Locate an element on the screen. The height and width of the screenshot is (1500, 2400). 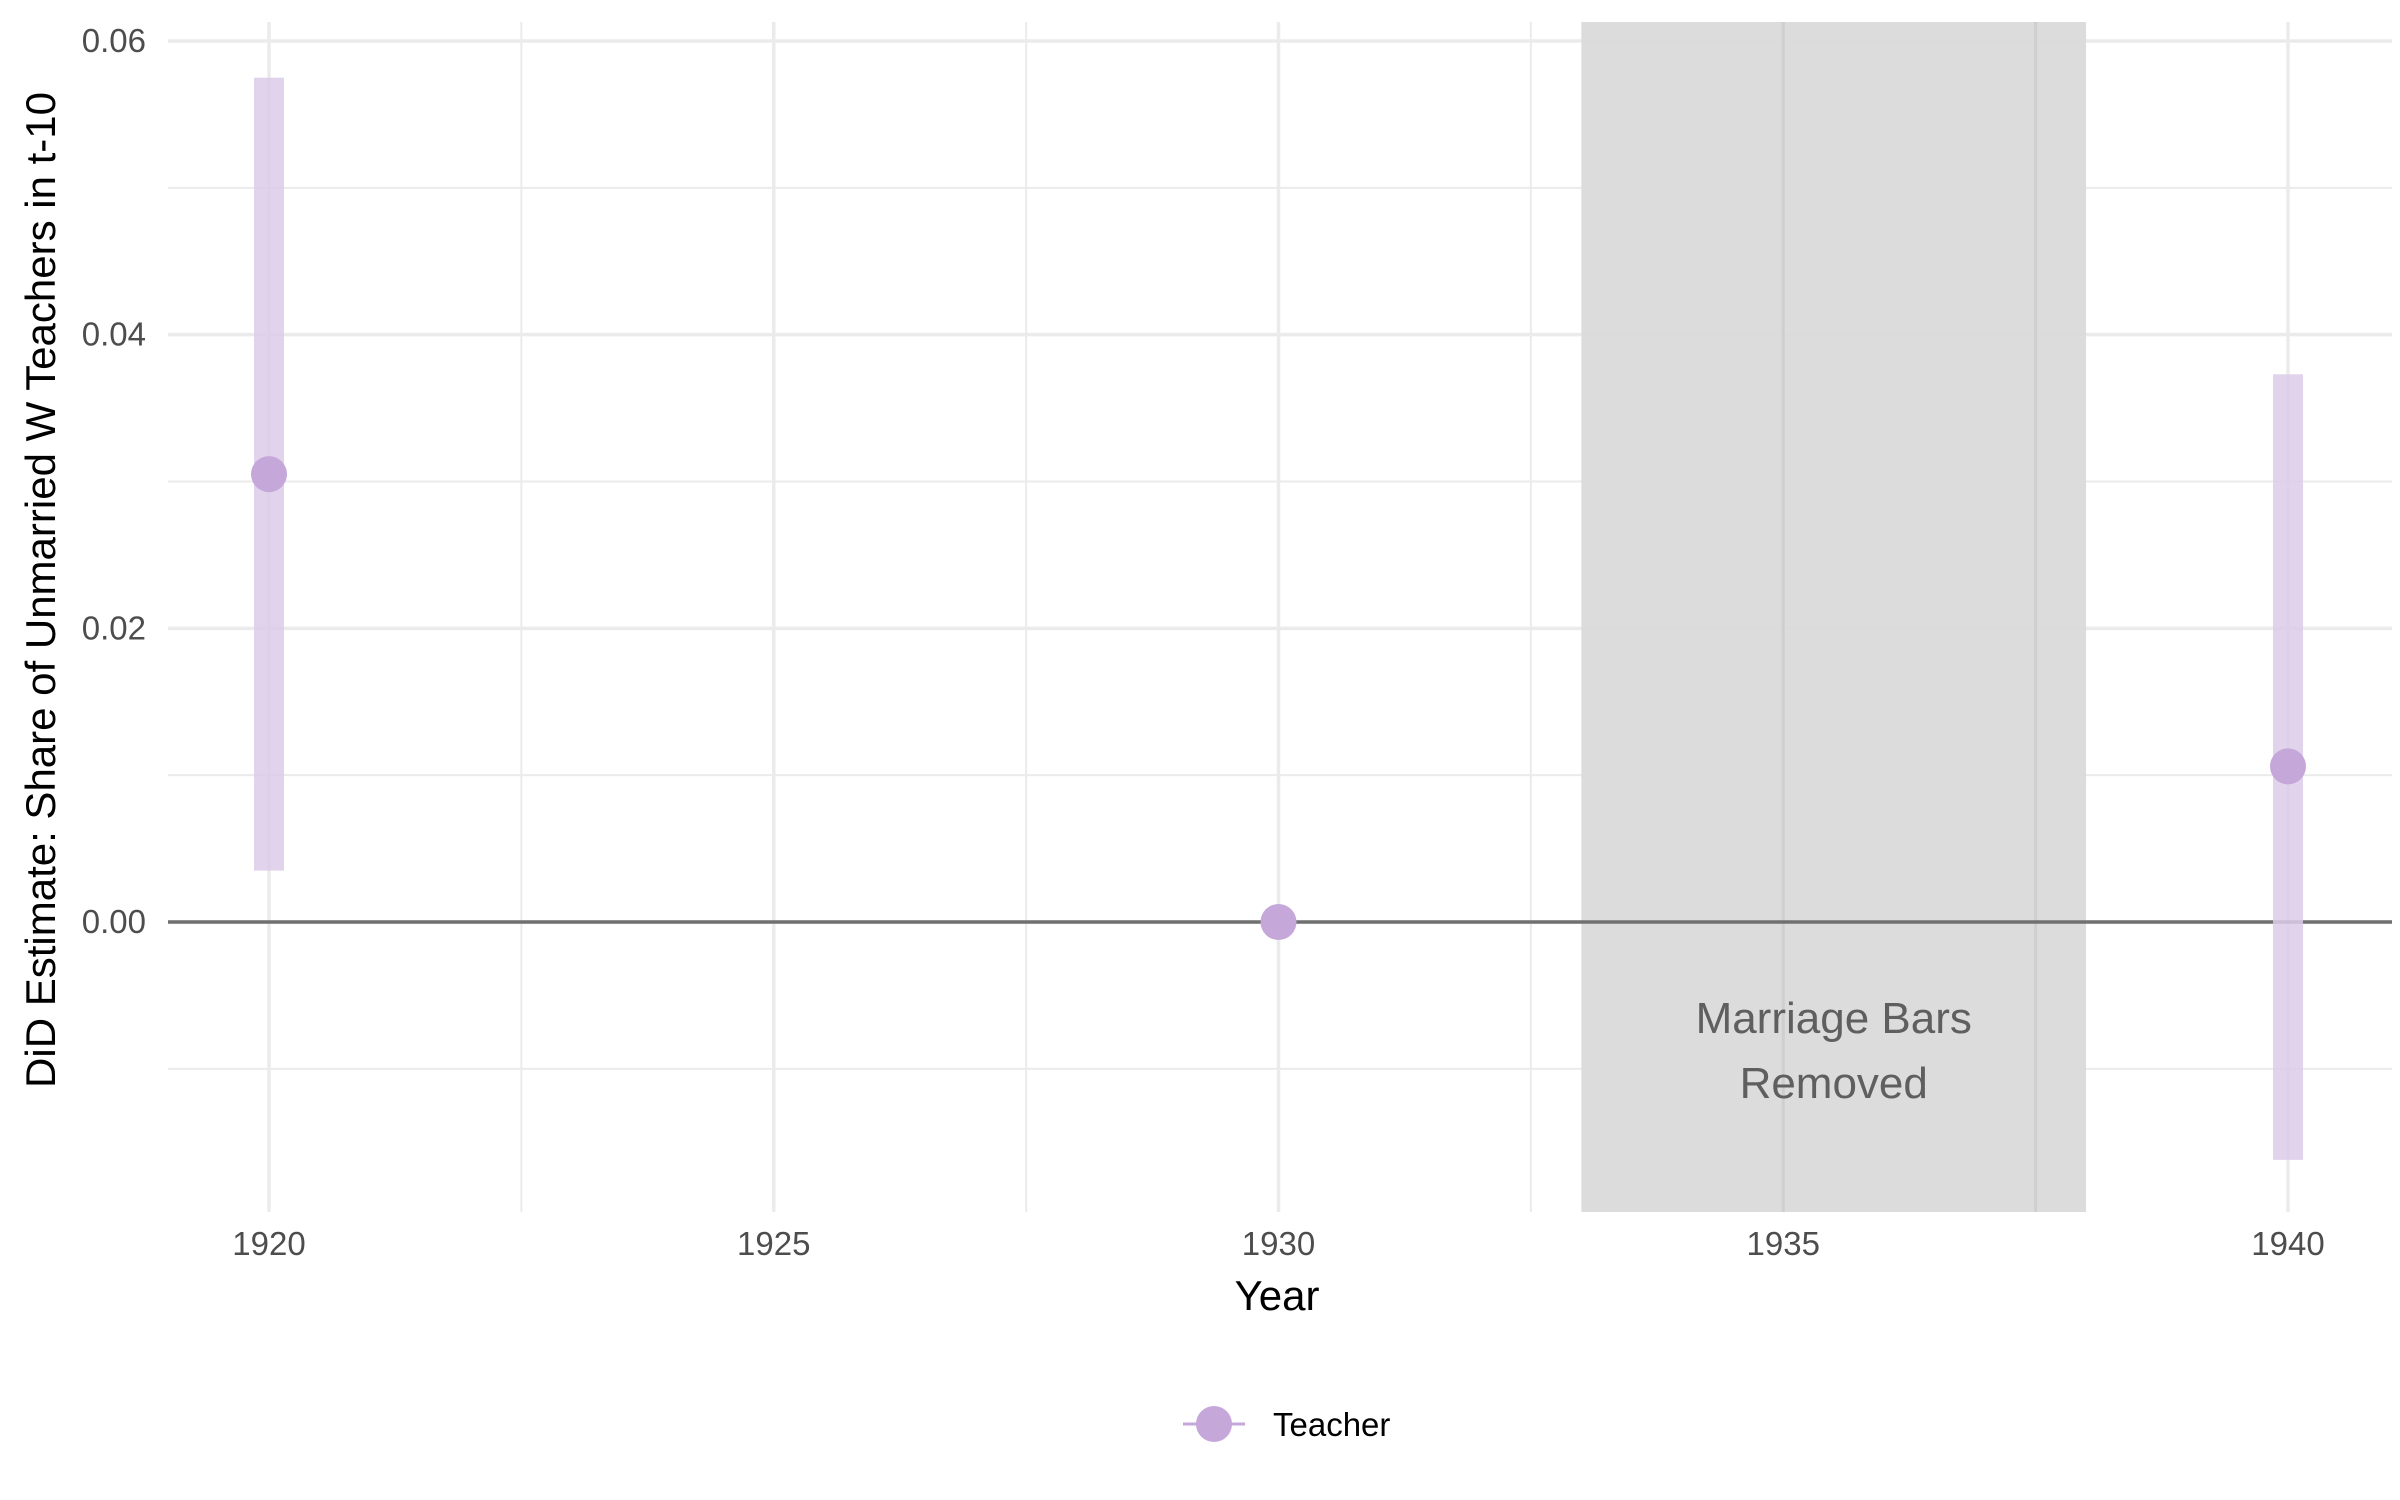
y-tick-label: 0.04 is located at coordinates (114, 334).